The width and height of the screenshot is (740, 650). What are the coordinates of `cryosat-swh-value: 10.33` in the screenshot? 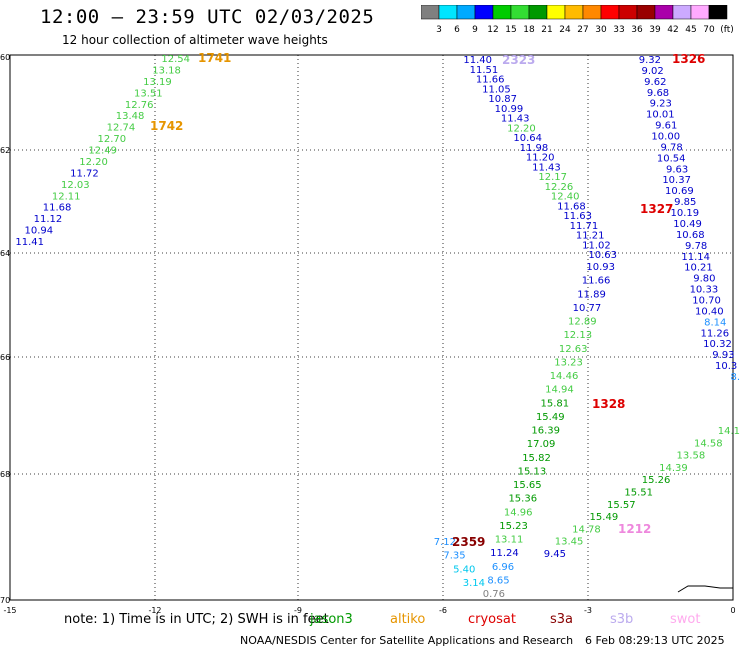 It's located at (704, 290).